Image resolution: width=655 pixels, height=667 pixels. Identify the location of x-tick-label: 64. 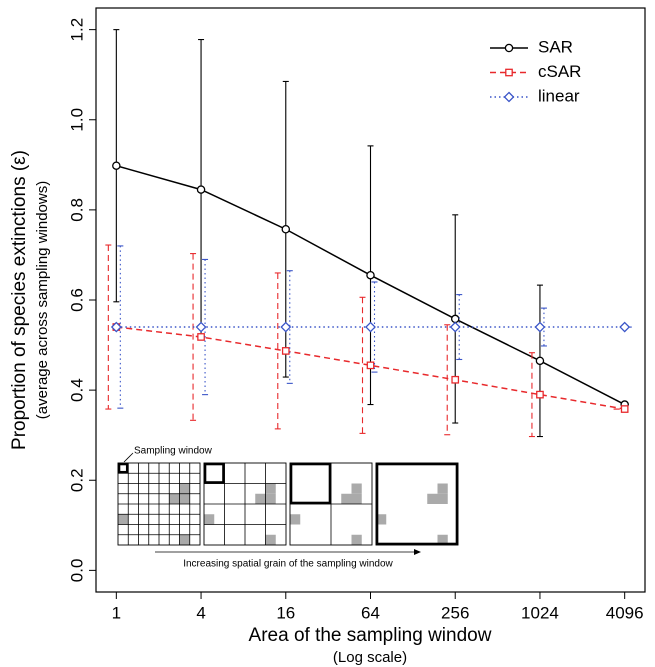
(370, 612).